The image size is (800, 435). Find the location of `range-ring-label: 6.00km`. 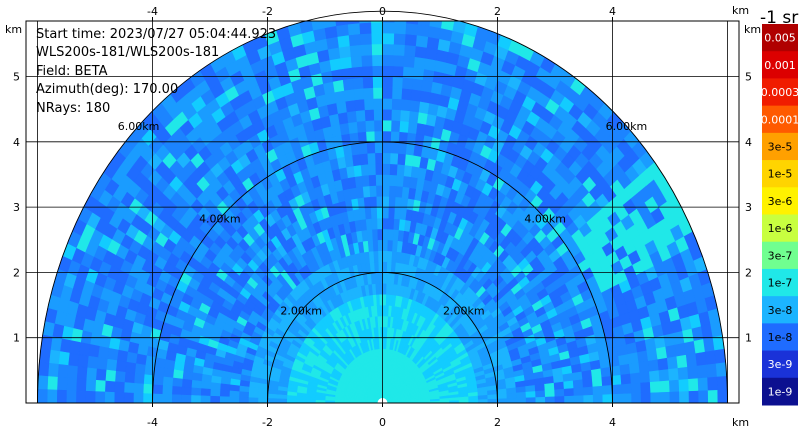

range-ring-label: 6.00km is located at coordinates (139, 126).